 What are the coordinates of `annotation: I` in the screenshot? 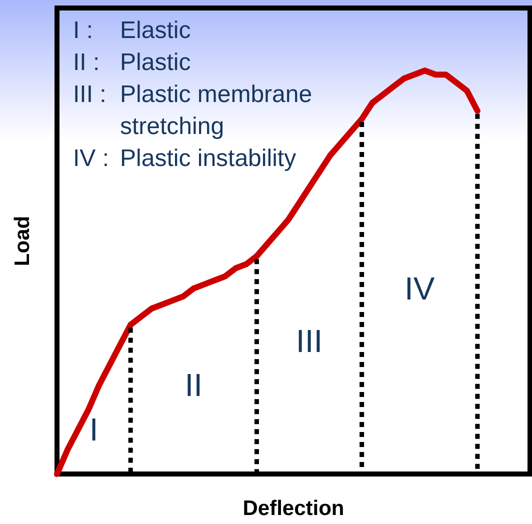 It's located at (93, 430).